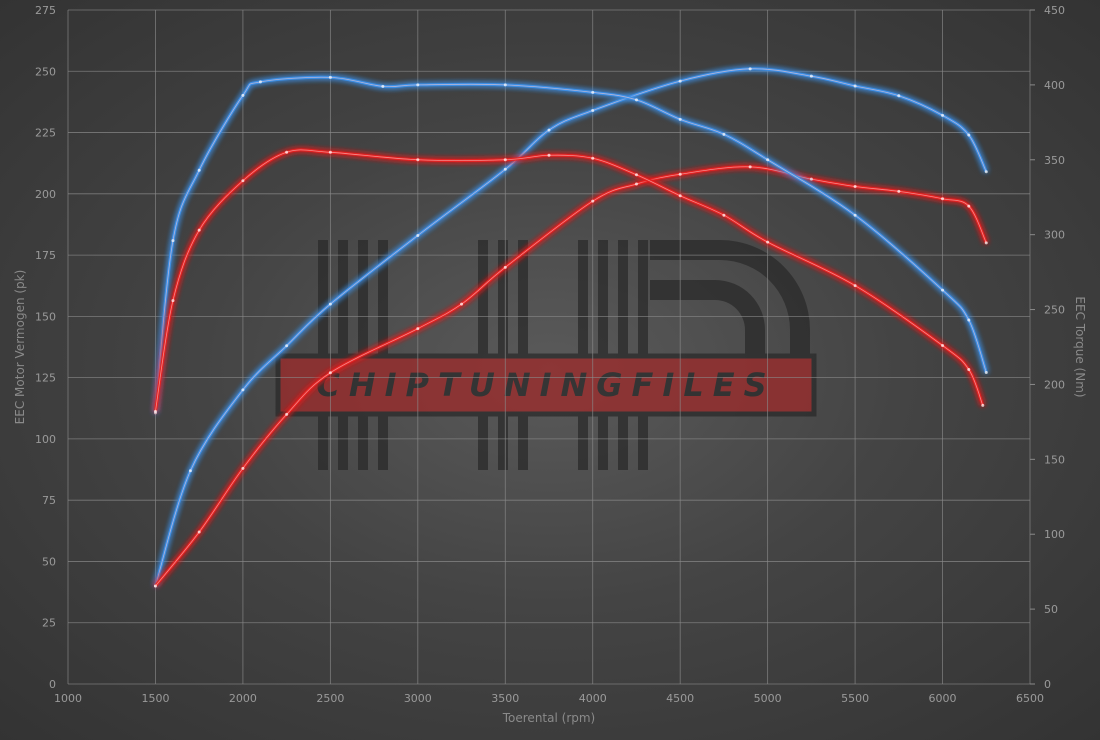 The height and width of the screenshot is (740, 1100). Describe the element at coordinates (1054, 310) in the screenshot. I see `y-right-tick-label: 250` at that location.